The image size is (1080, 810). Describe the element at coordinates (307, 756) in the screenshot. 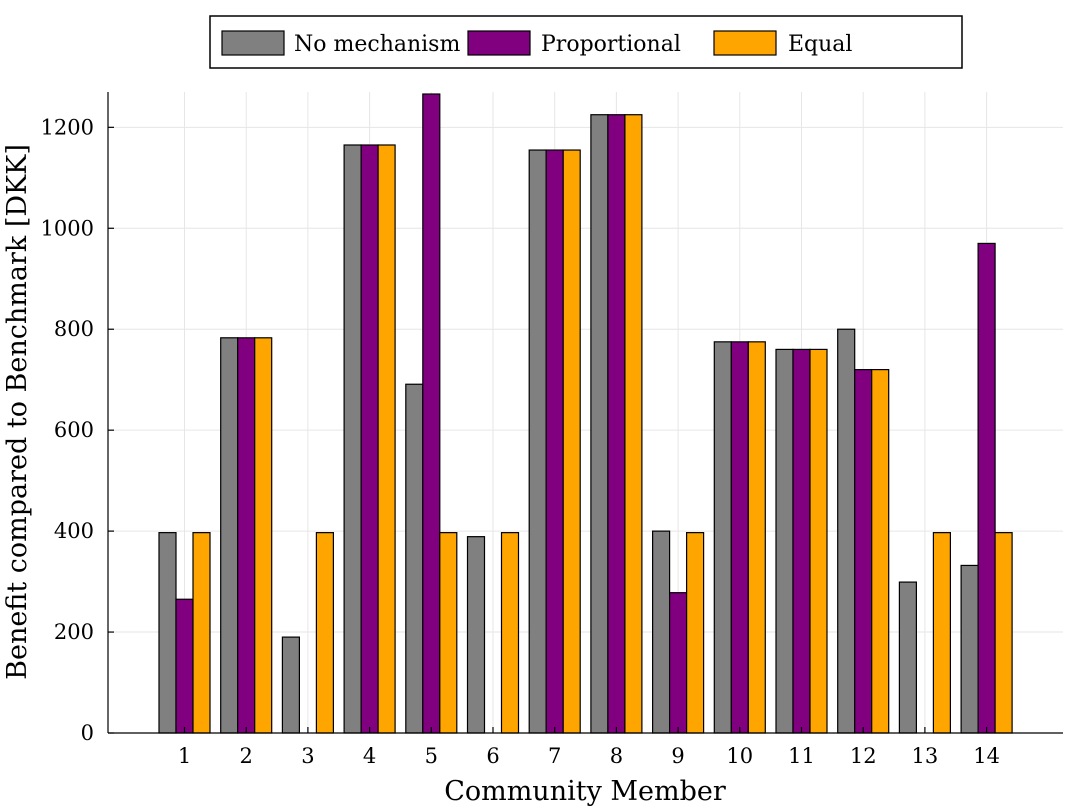

I see `x-tick-label: 3` at that location.